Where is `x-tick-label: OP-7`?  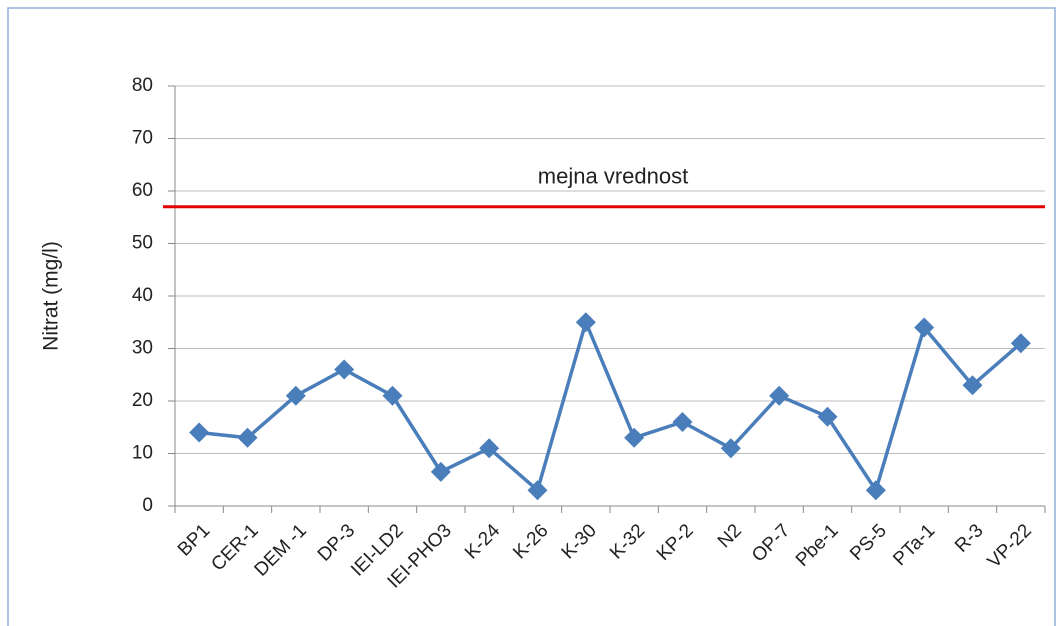 x-tick-label: OP-7 is located at coordinates (771, 543).